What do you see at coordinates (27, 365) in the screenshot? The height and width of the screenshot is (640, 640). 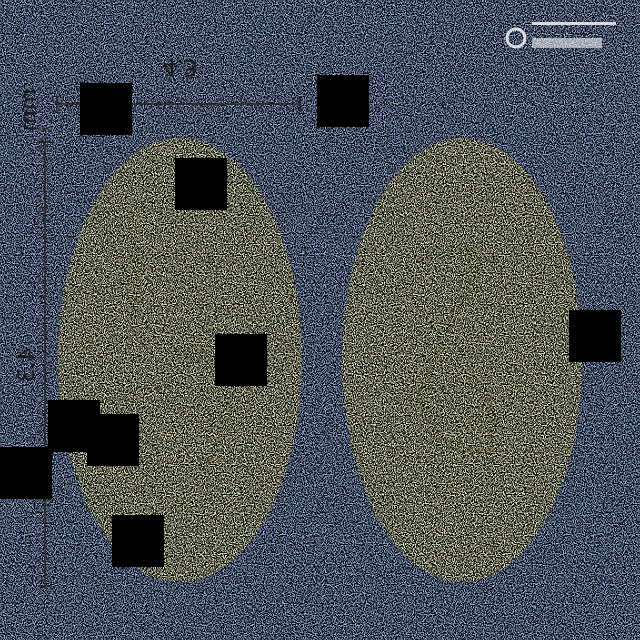 I see `height-label: 4.3` at bounding box center [27, 365].